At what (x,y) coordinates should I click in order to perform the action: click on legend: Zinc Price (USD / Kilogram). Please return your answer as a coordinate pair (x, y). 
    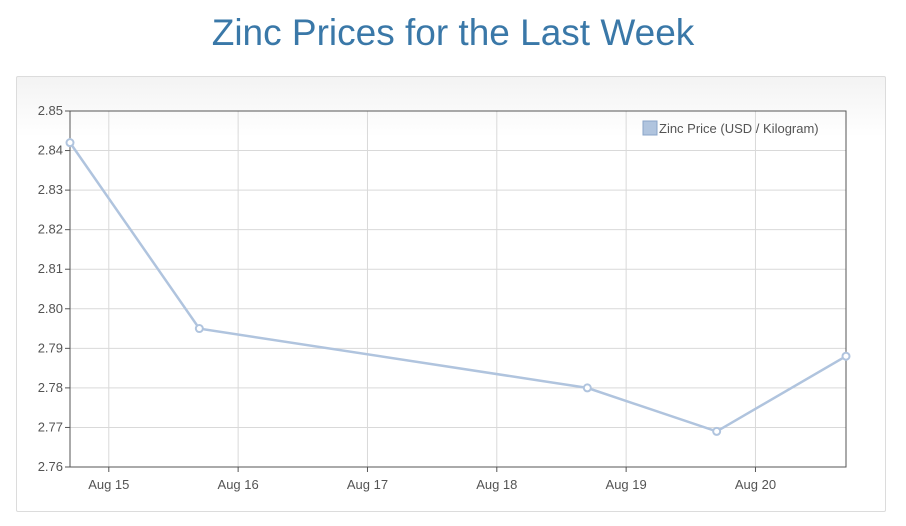
    Looking at the image, I should click on (730, 128).